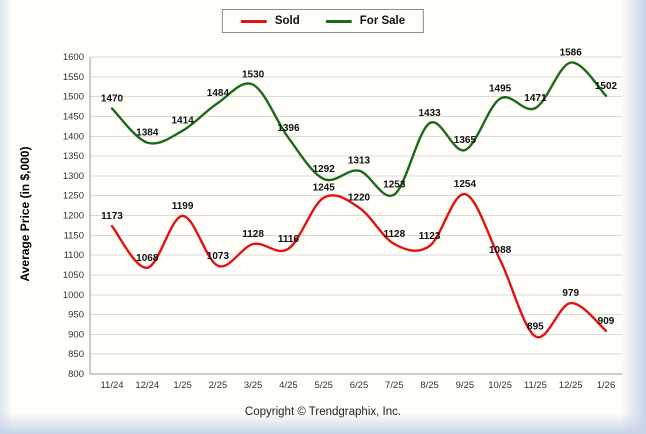  I want to click on x-tick-label: 9/25, so click(465, 385).